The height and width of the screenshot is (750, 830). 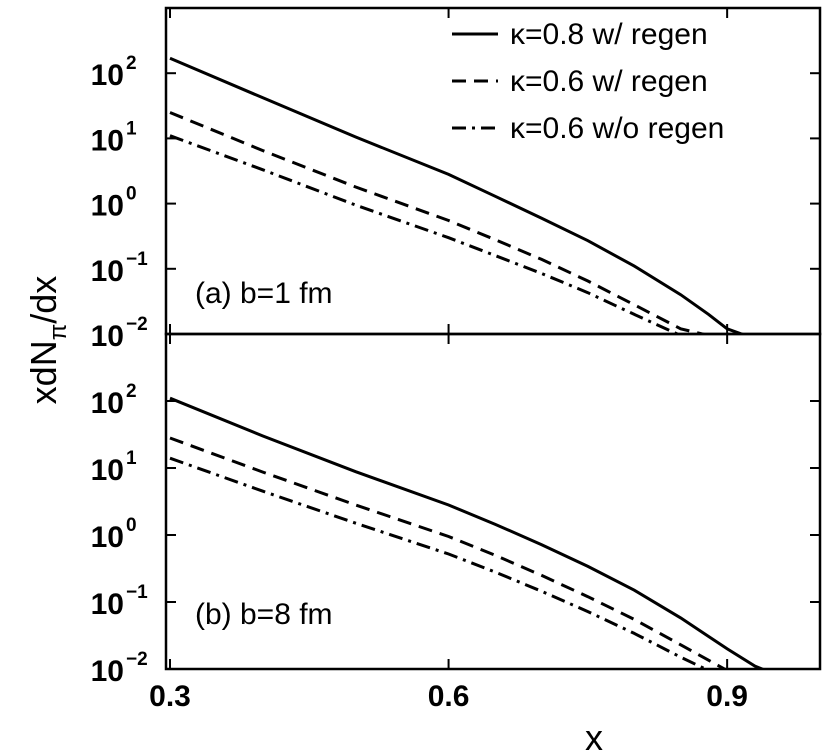 What do you see at coordinates (131, 525) in the screenshot?
I see `panel-b-ytick-exponent: 0` at bounding box center [131, 525].